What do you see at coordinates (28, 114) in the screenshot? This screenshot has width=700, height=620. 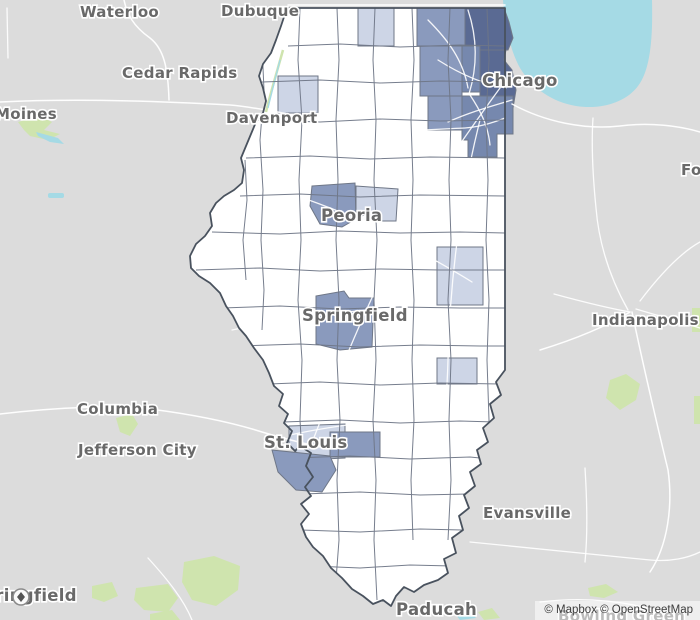 I see `city-label-des-moines: Moines` at bounding box center [28, 114].